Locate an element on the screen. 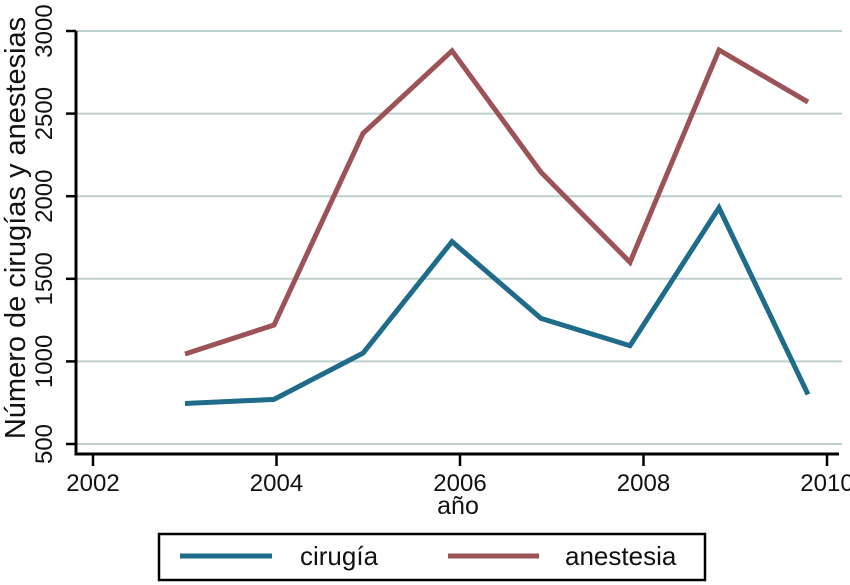 The height and width of the screenshot is (585, 850). legend-label-cirugia: cirugía is located at coordinates (339, 556).